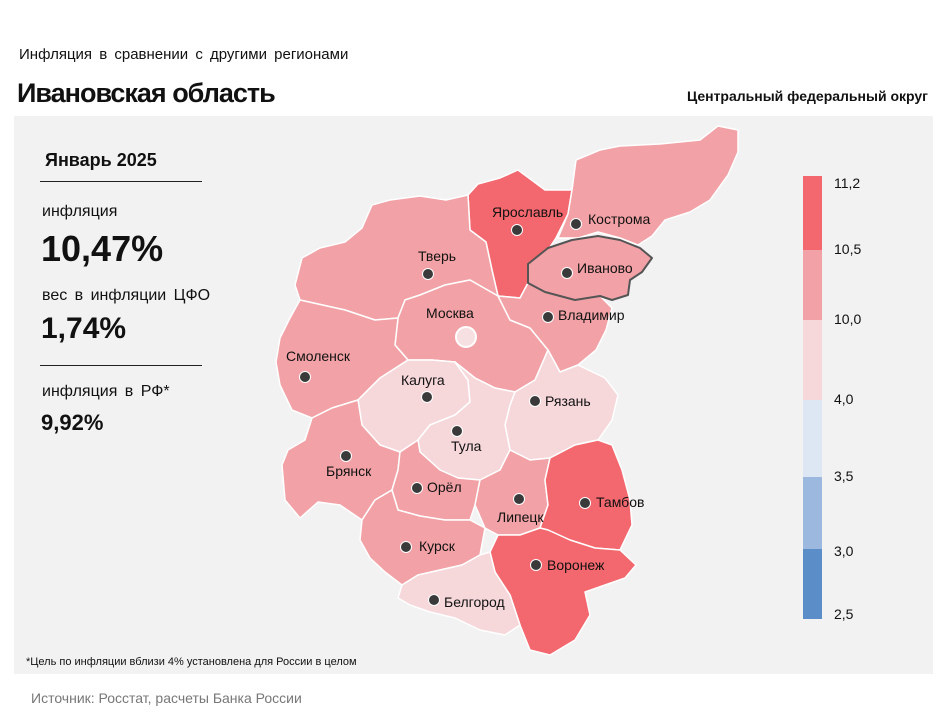 Image resolution: width=950 pixels, height=713 pixels. Describe the element at coordinates (844, 476) in the screenshot. I see `legend-tick-3-5: 3,5` at that location.